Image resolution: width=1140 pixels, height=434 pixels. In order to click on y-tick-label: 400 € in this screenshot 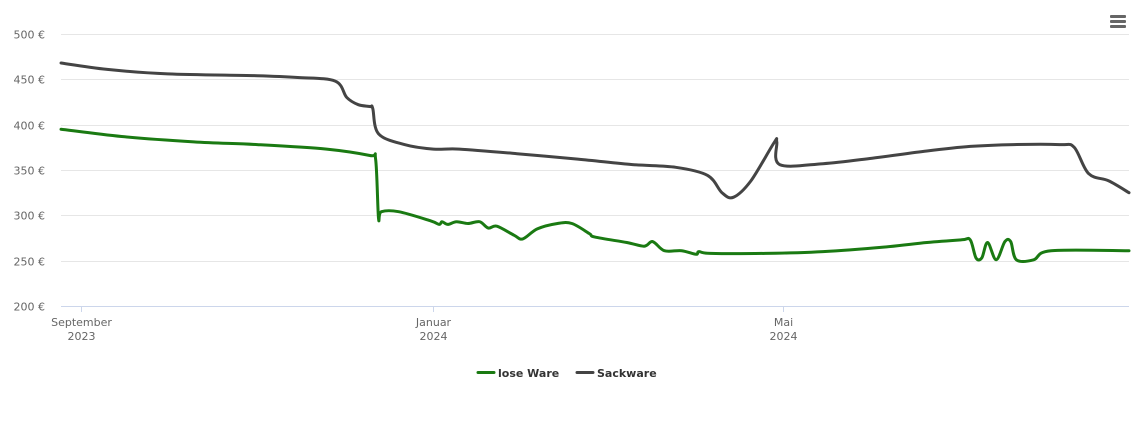, I will do `click(30, 126)`.